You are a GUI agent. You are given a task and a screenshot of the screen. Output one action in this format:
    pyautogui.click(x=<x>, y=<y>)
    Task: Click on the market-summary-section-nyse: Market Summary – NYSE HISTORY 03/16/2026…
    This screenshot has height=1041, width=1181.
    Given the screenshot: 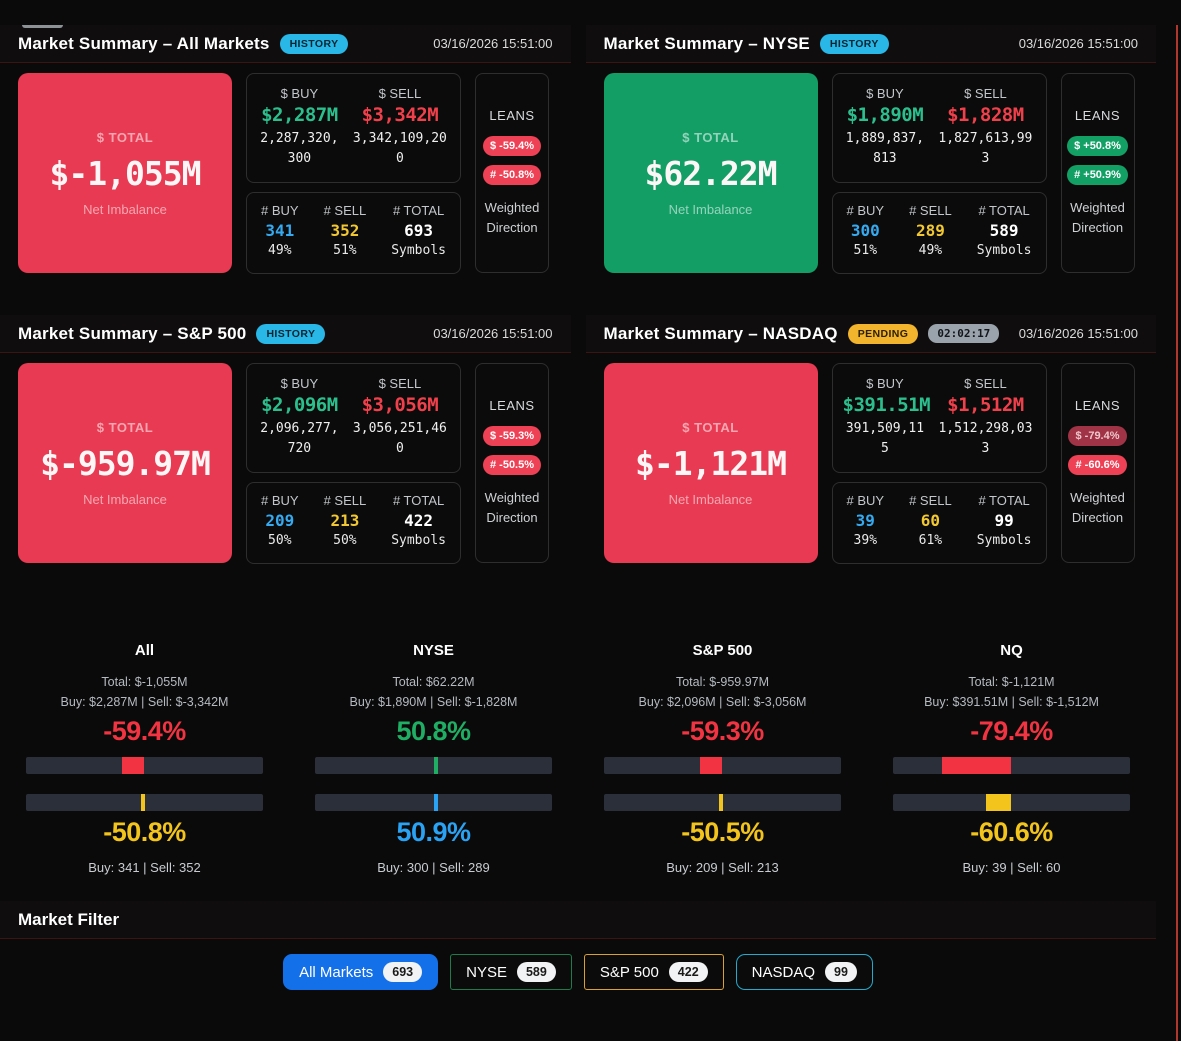 What is the action you would take?
    pyautogui.click(x=870, y=149)
    